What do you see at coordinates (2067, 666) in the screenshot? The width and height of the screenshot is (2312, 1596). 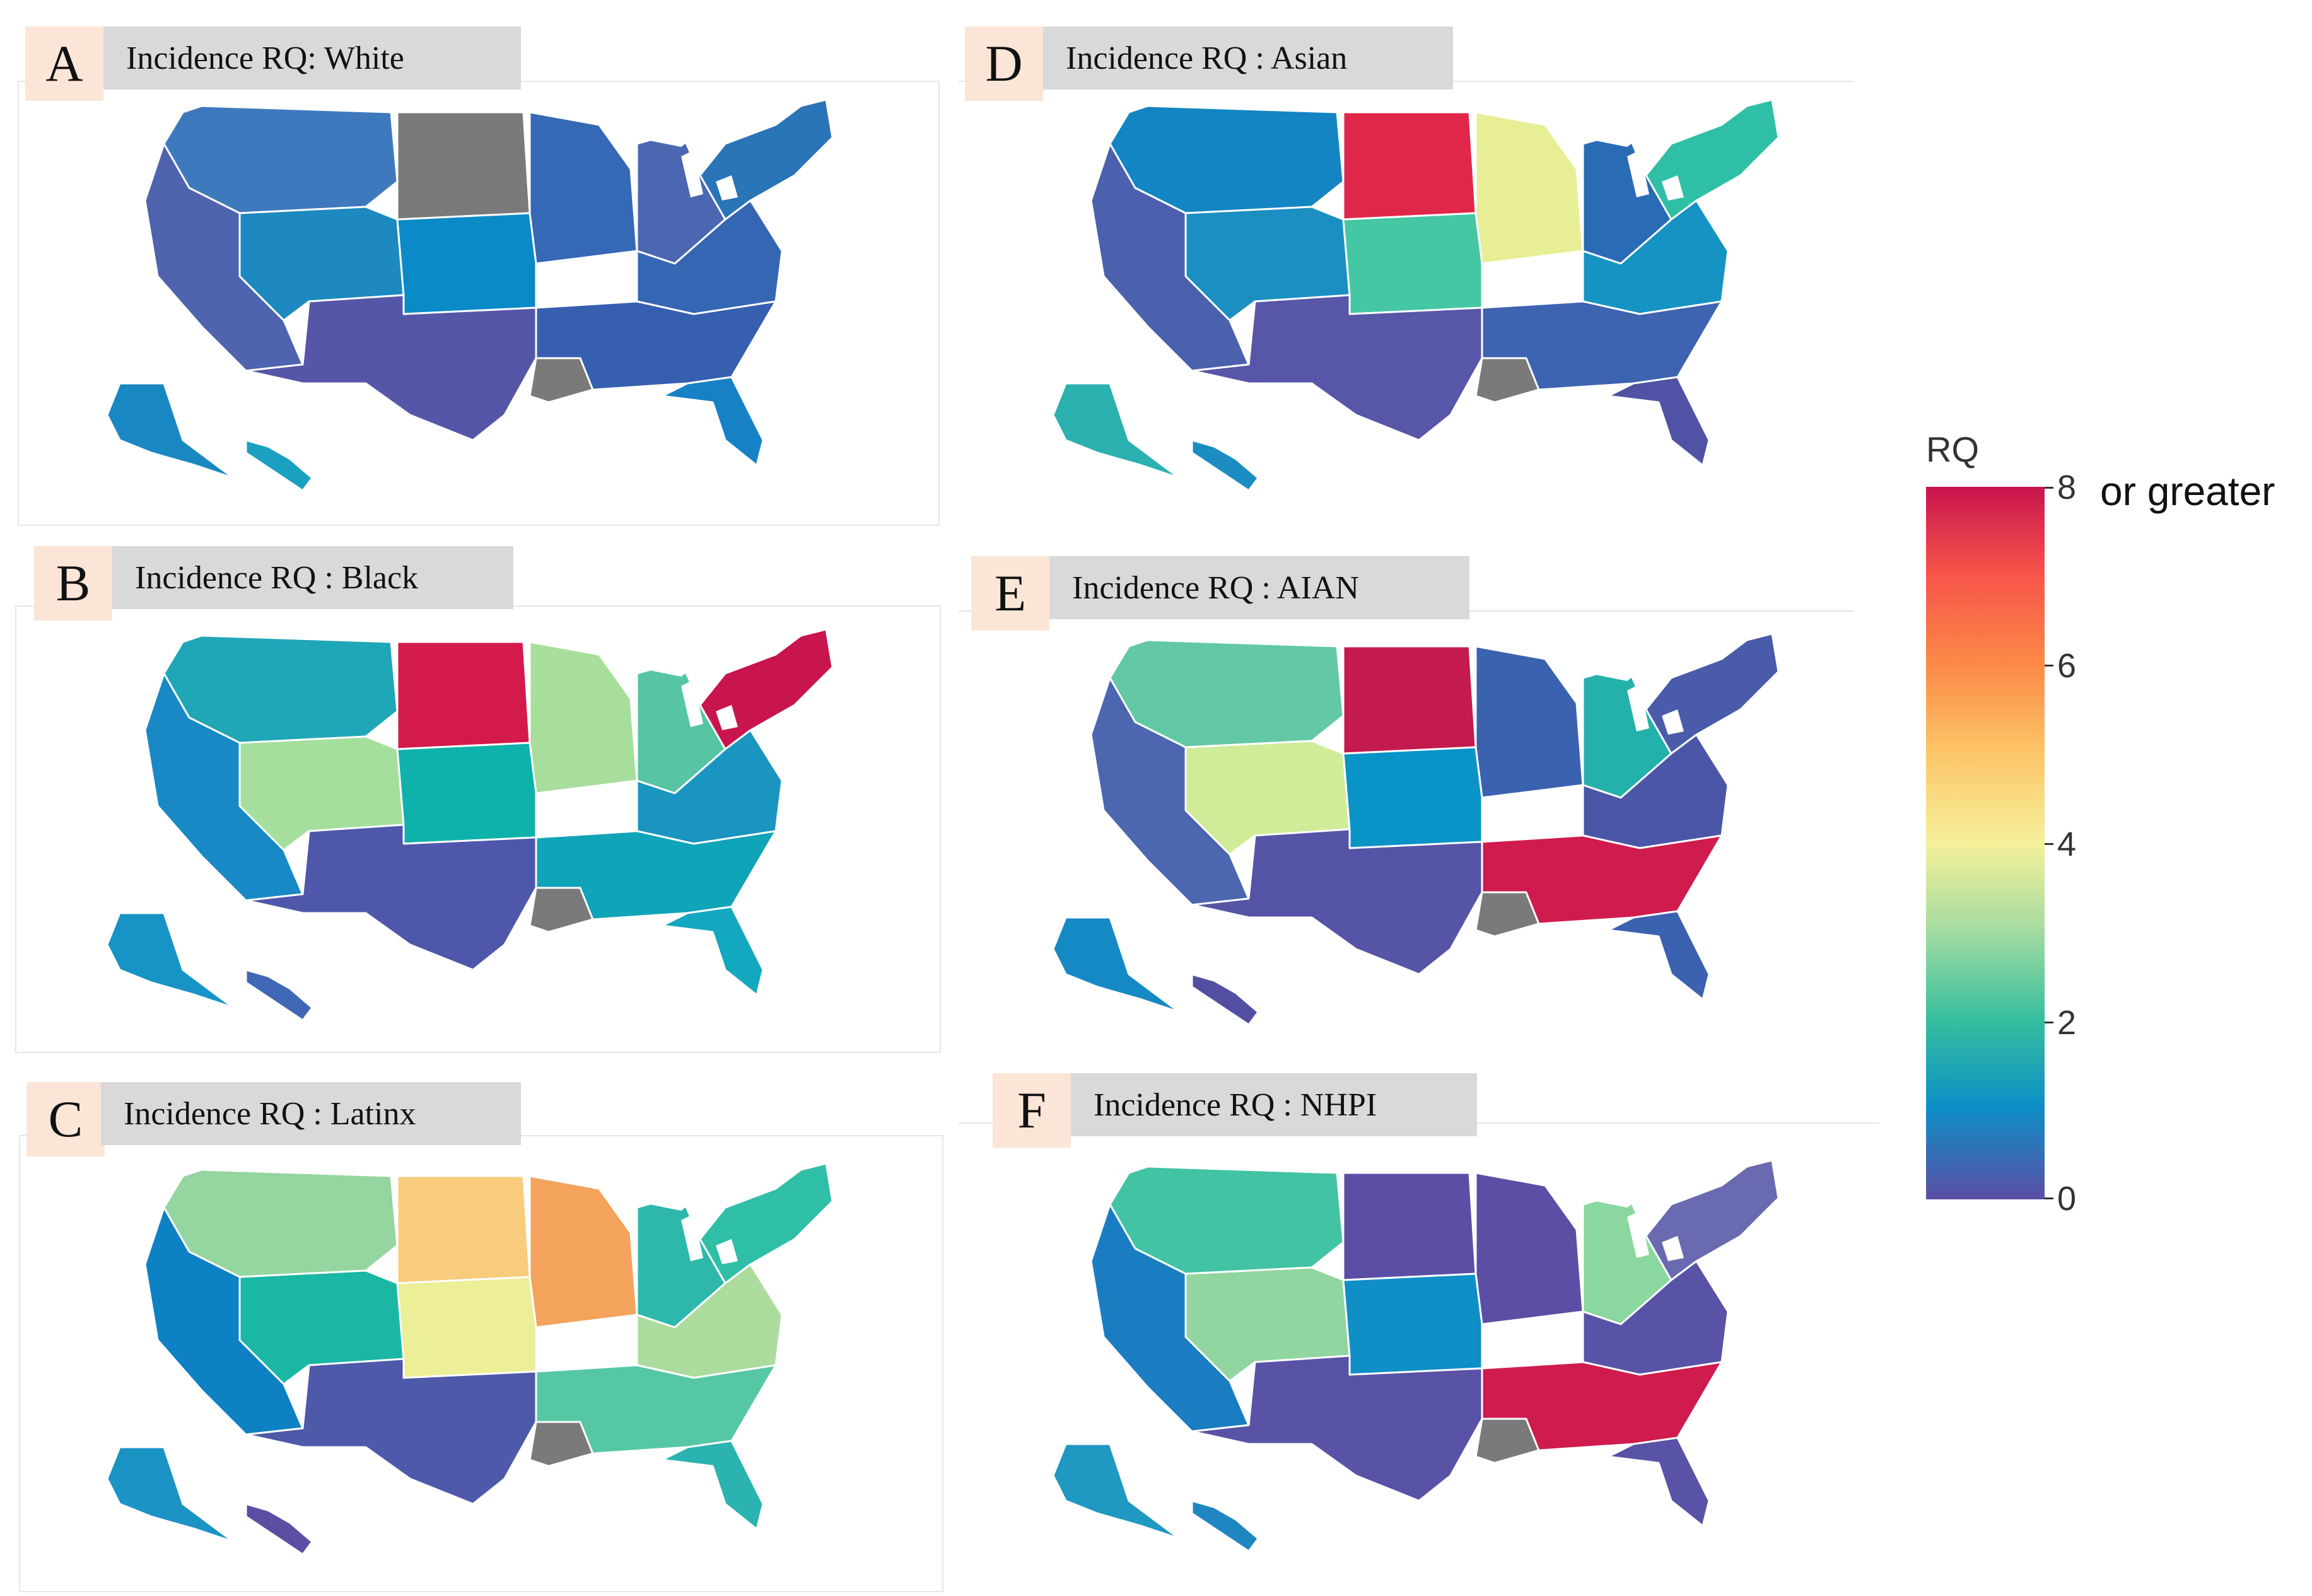 I see `legend-tick-label: 6` at bounding box center [2067, 666].